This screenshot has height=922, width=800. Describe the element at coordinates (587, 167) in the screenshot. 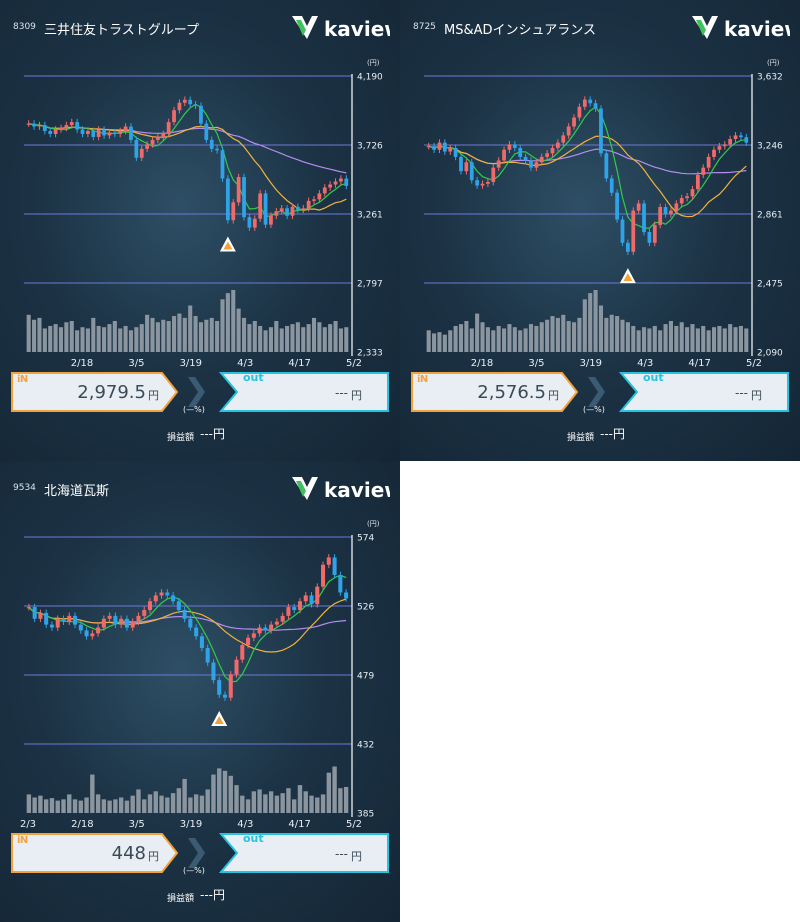

I see `moving-average-line` at that location.